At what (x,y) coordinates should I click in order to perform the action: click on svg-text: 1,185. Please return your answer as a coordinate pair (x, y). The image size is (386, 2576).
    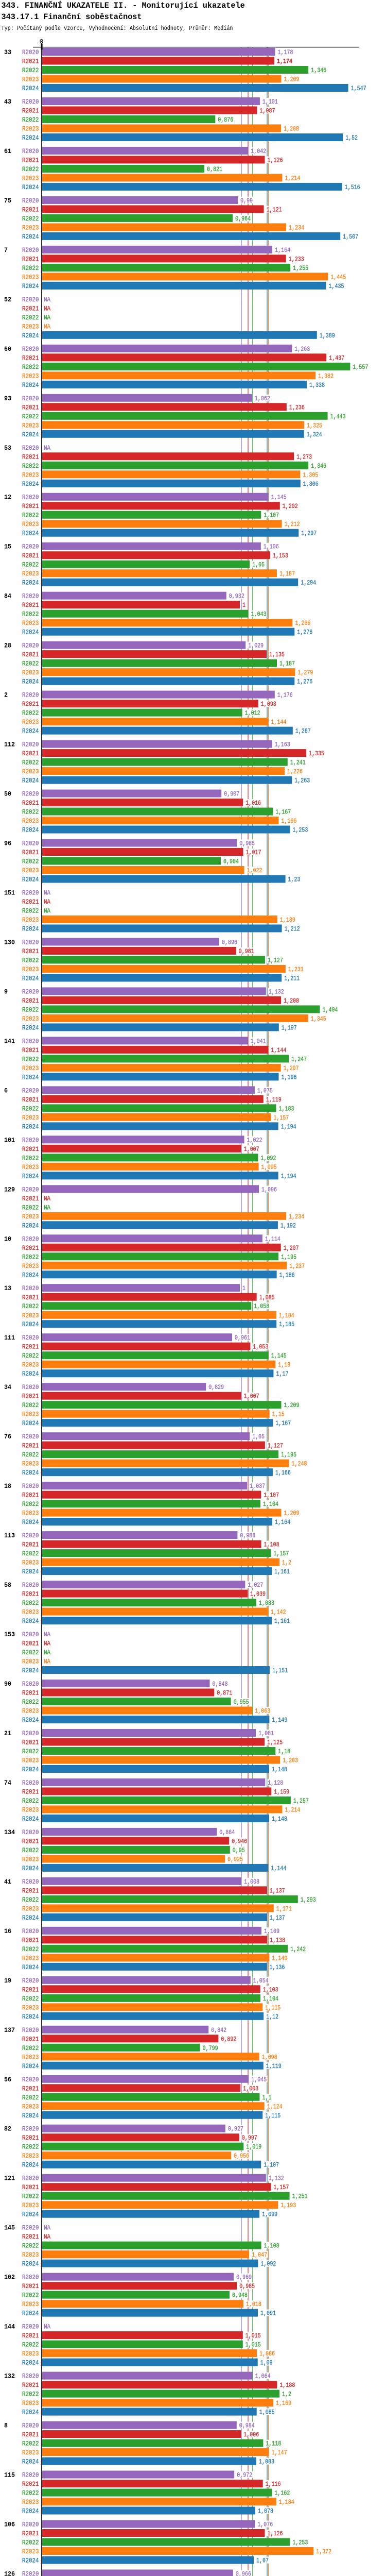
    Looking at the image, I should click on (286, 1324).